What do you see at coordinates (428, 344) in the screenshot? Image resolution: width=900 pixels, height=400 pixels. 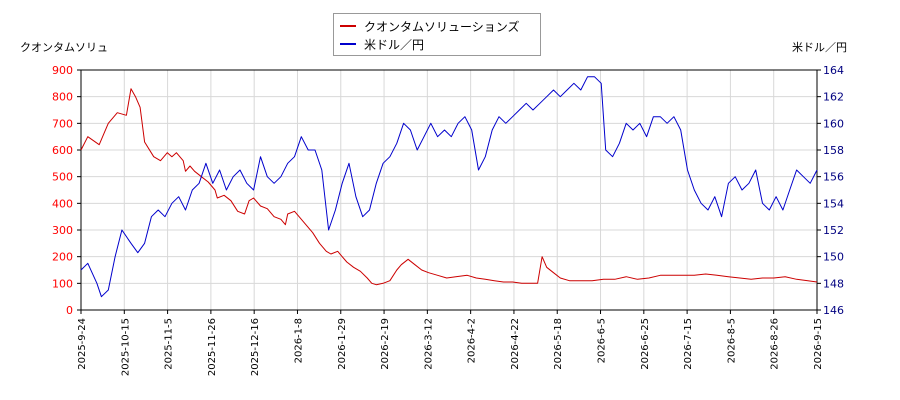 I see `x-tick-label: 2026-3-12` at bounding box center [428, 344].